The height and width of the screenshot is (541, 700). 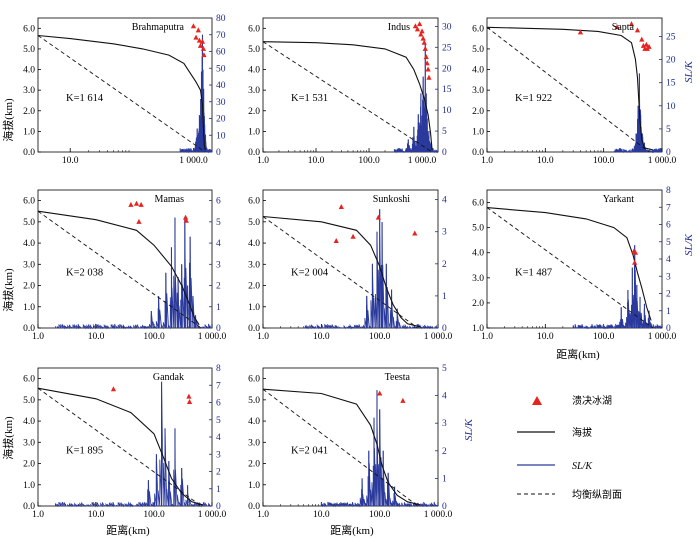 What do you see at coordinates (533, 98) in the screenshot?
I see `k-value: K=1 922` at bounding box center [533, 98].